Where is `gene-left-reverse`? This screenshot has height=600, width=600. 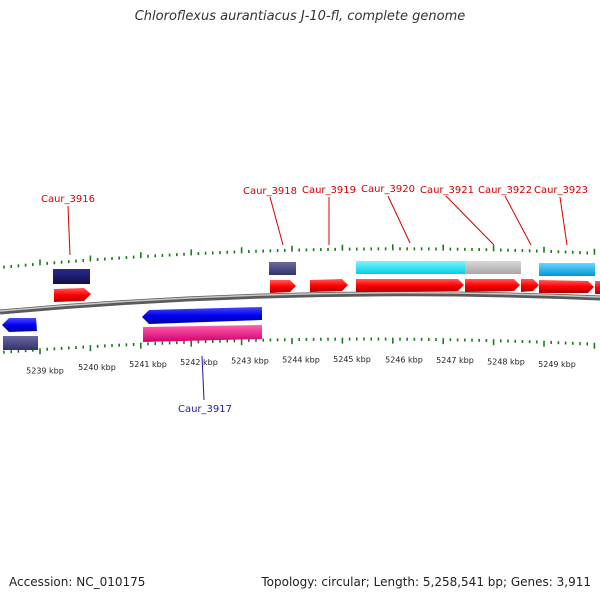
gene-left-reverse is located at coordinates (20, 343).